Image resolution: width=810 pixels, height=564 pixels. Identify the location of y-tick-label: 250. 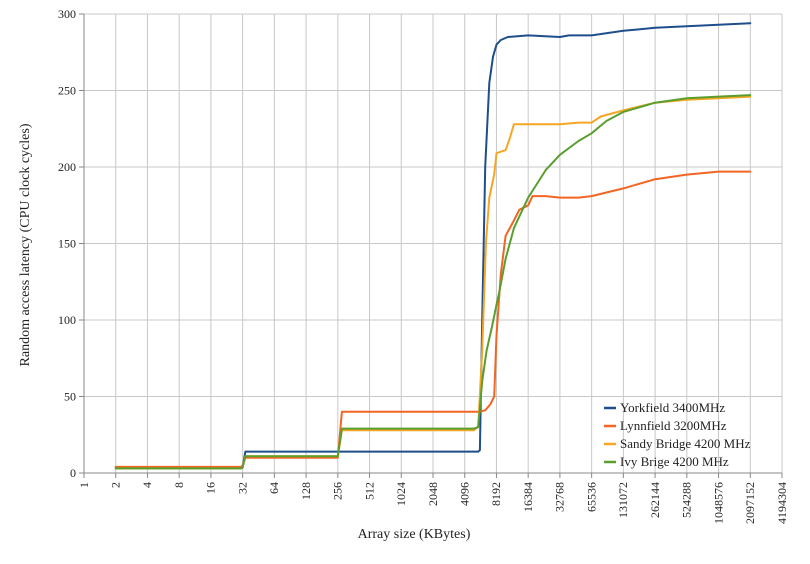
(67, 91).